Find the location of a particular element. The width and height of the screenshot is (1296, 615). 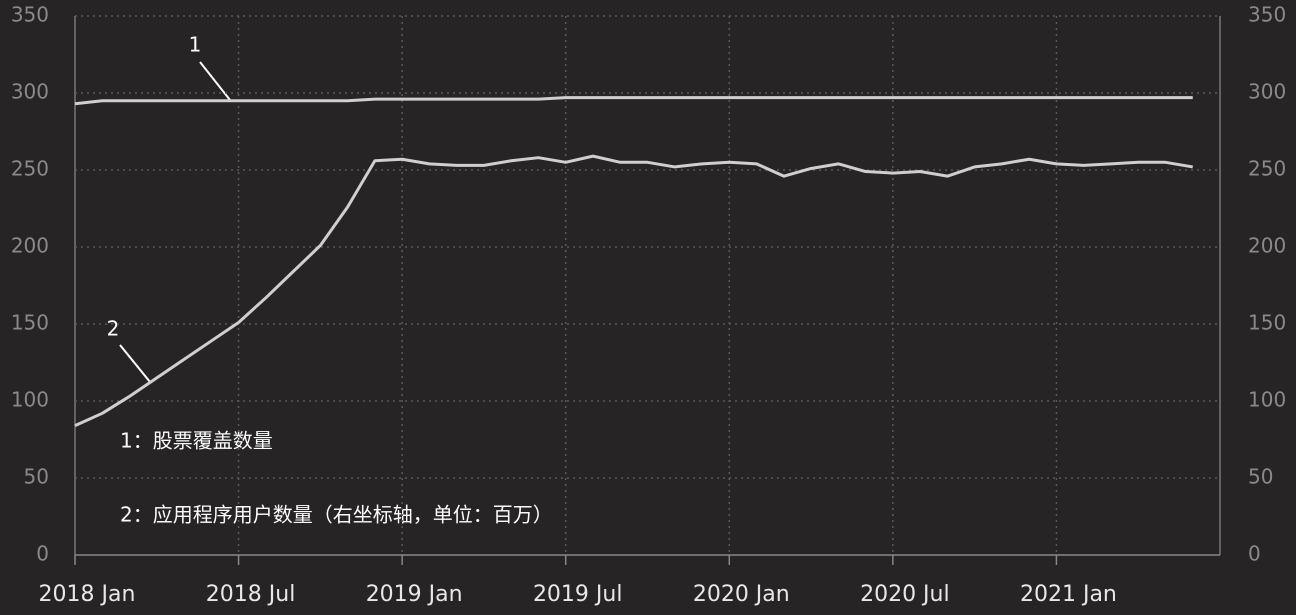

y2-tick-label: 50 is located at coordinates (1260, 477).